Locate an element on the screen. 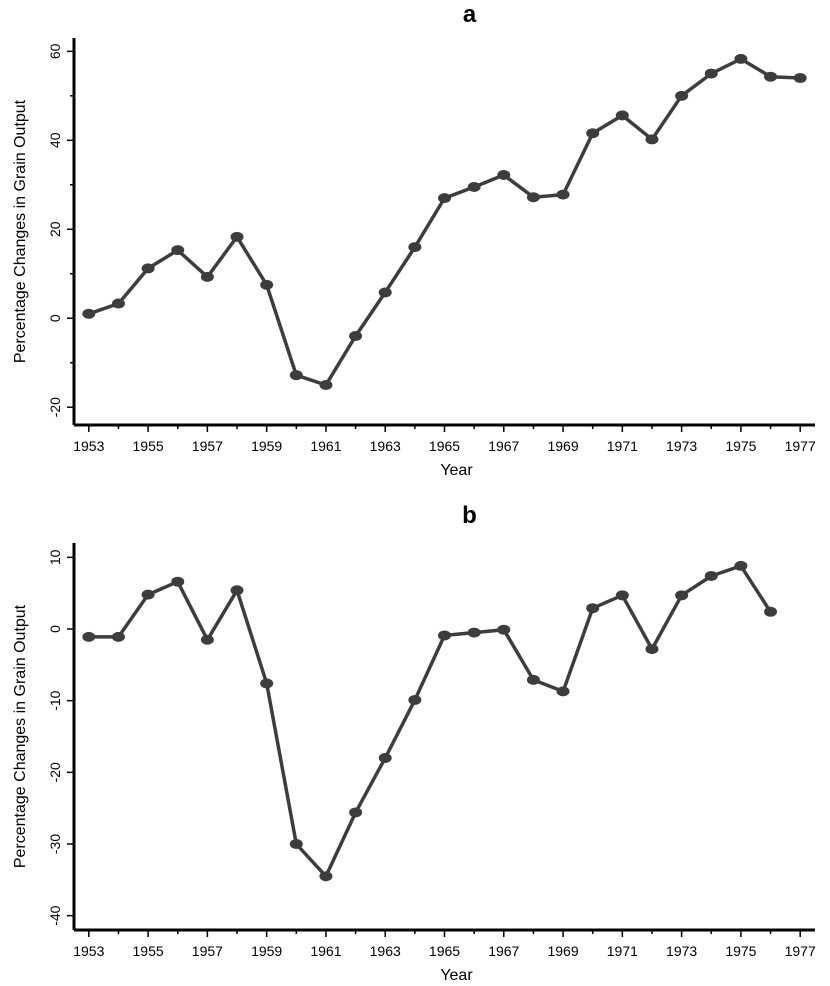  y-tick-label: -10 is located at coordinates (55, 700).